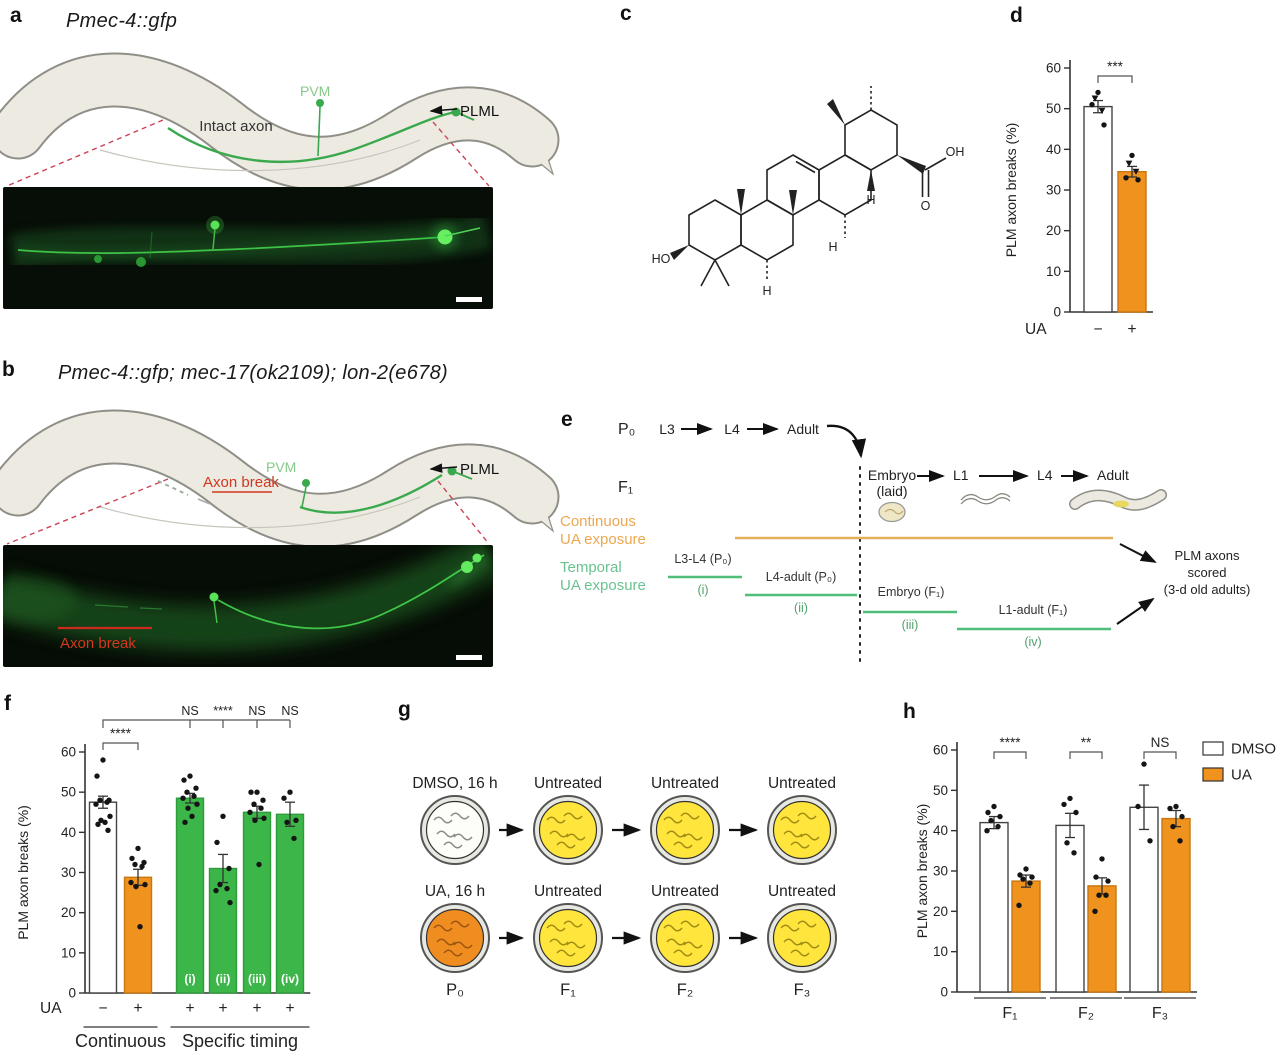  What do you see at coordinates (371, 493) in the screenshot?
I see `axon-line` at bounding box center [371, 493].